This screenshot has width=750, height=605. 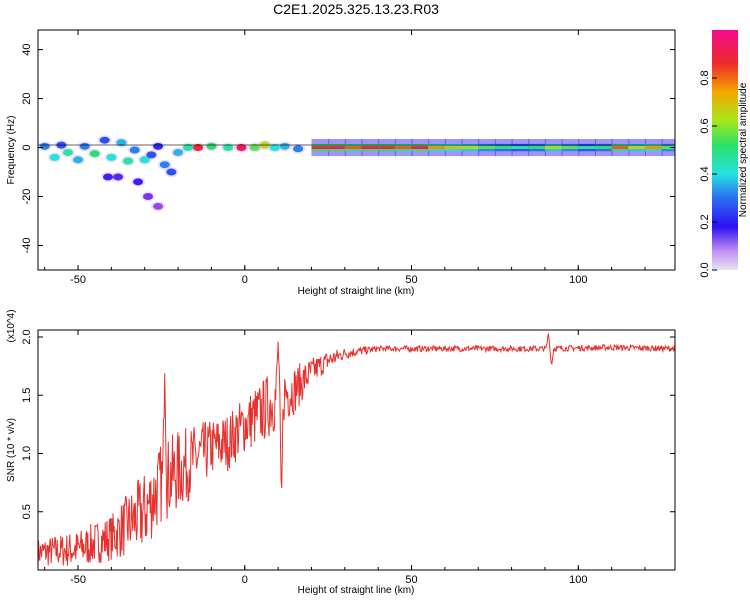 What do you see at coordinates (356, 9) in the screenshot?
I see `figure-title: C2E1.2025.325.13.23.R03` at bounding box center [356, 9].